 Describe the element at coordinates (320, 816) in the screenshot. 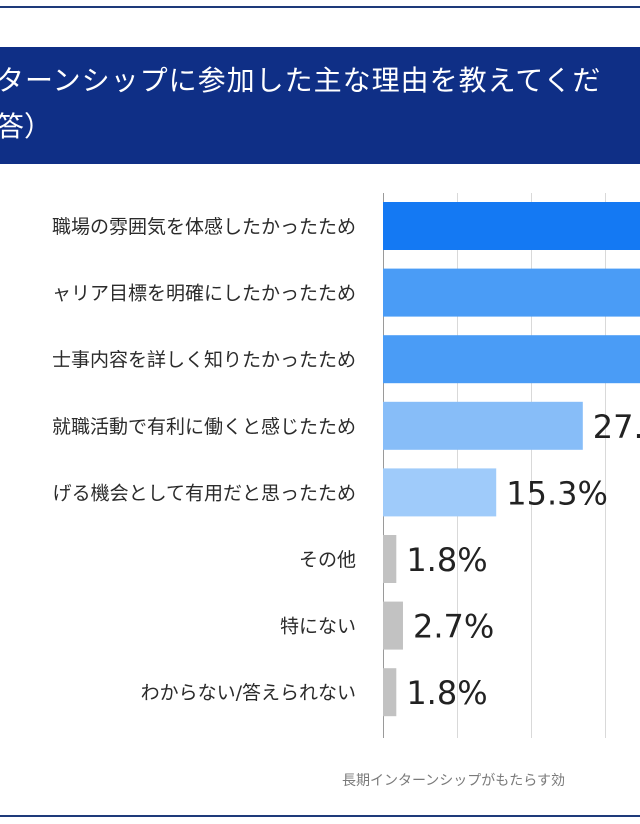

I see `bottom-rule` at that location.